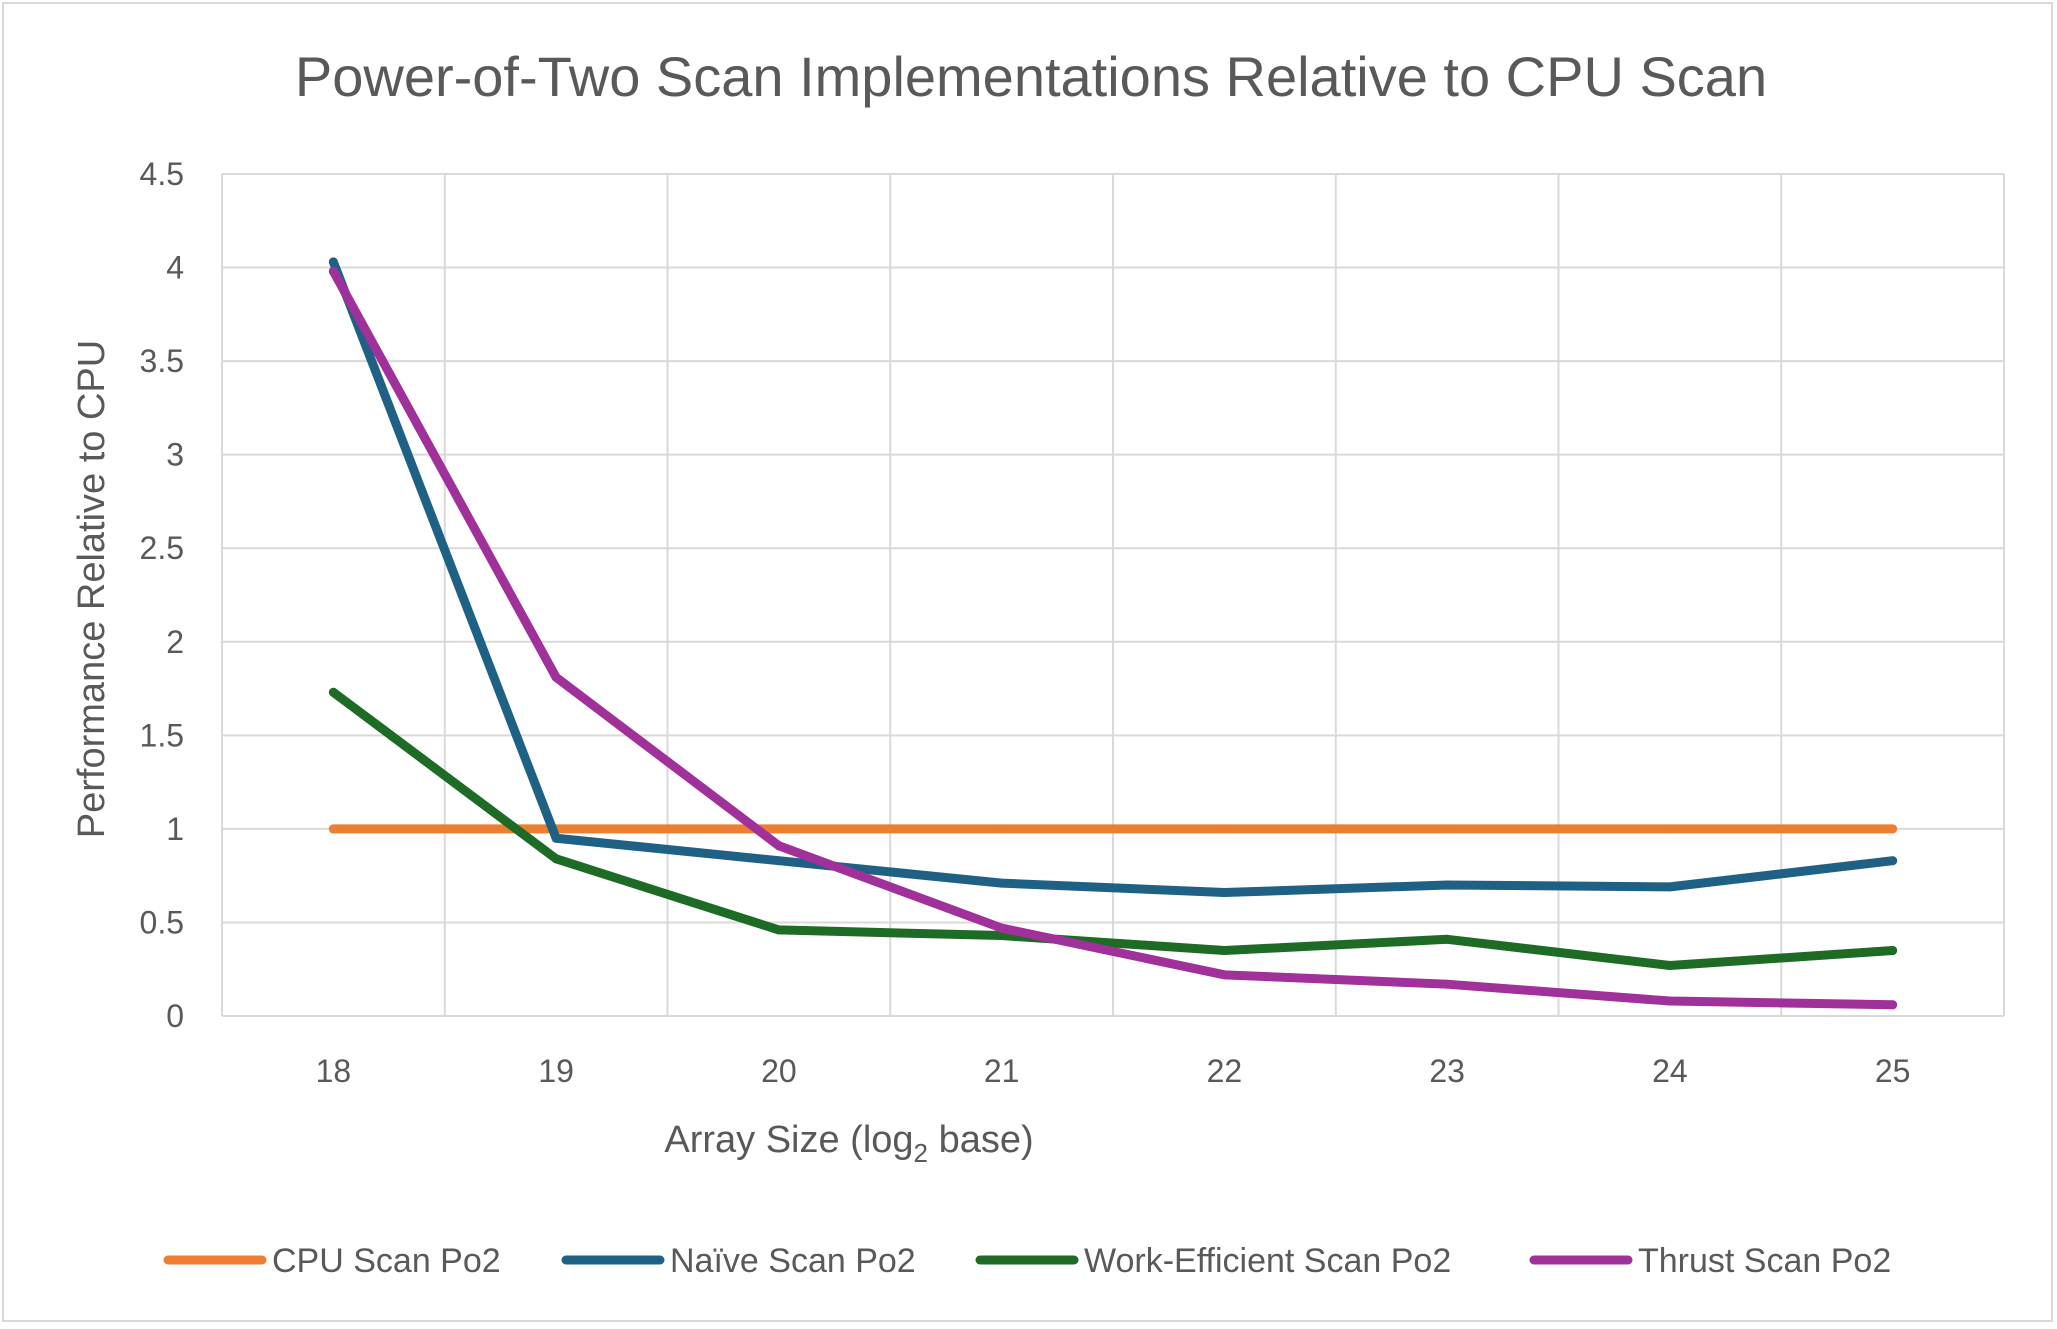 This screenshot has width=2057, height=1329. Describe the element at coordinates (779, 1071) in the screenshot. I see `x-tick-label: 20` at that location.